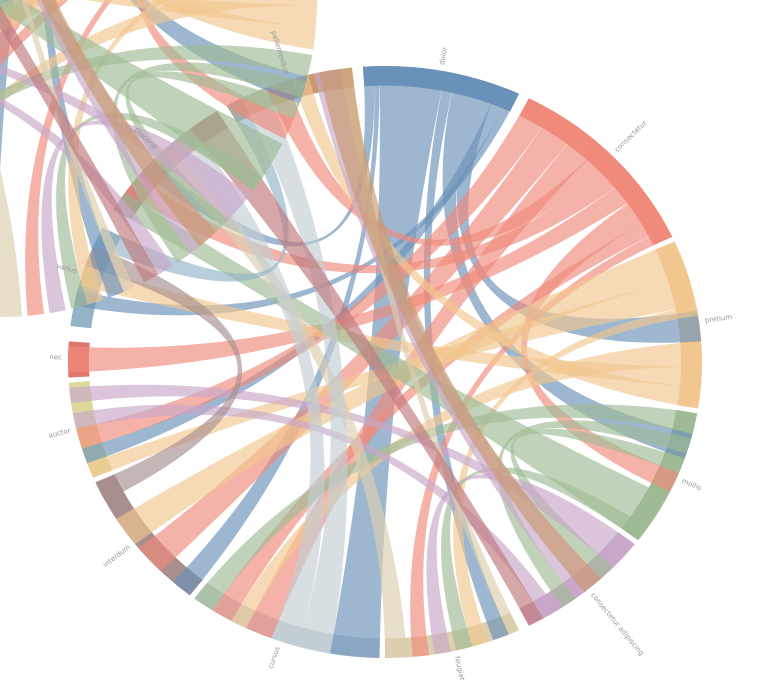 The image size is (768, 688). Describe the element at coordinates (617, 624) in the screenshot. I see `segment-label-4: consectetur adipiscing` at that location.